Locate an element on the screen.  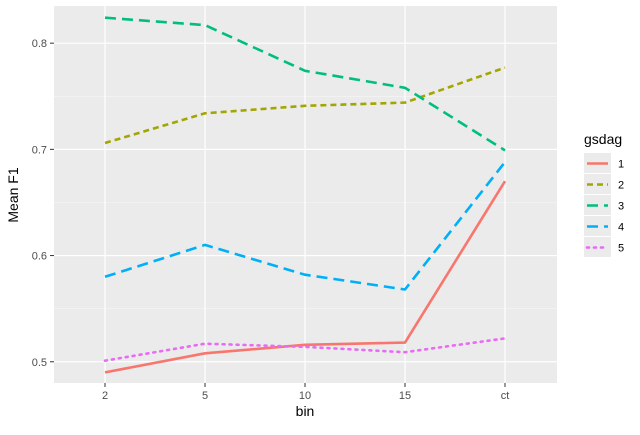
y-tick-label: 0.8 is located at coordinates (39, 44).